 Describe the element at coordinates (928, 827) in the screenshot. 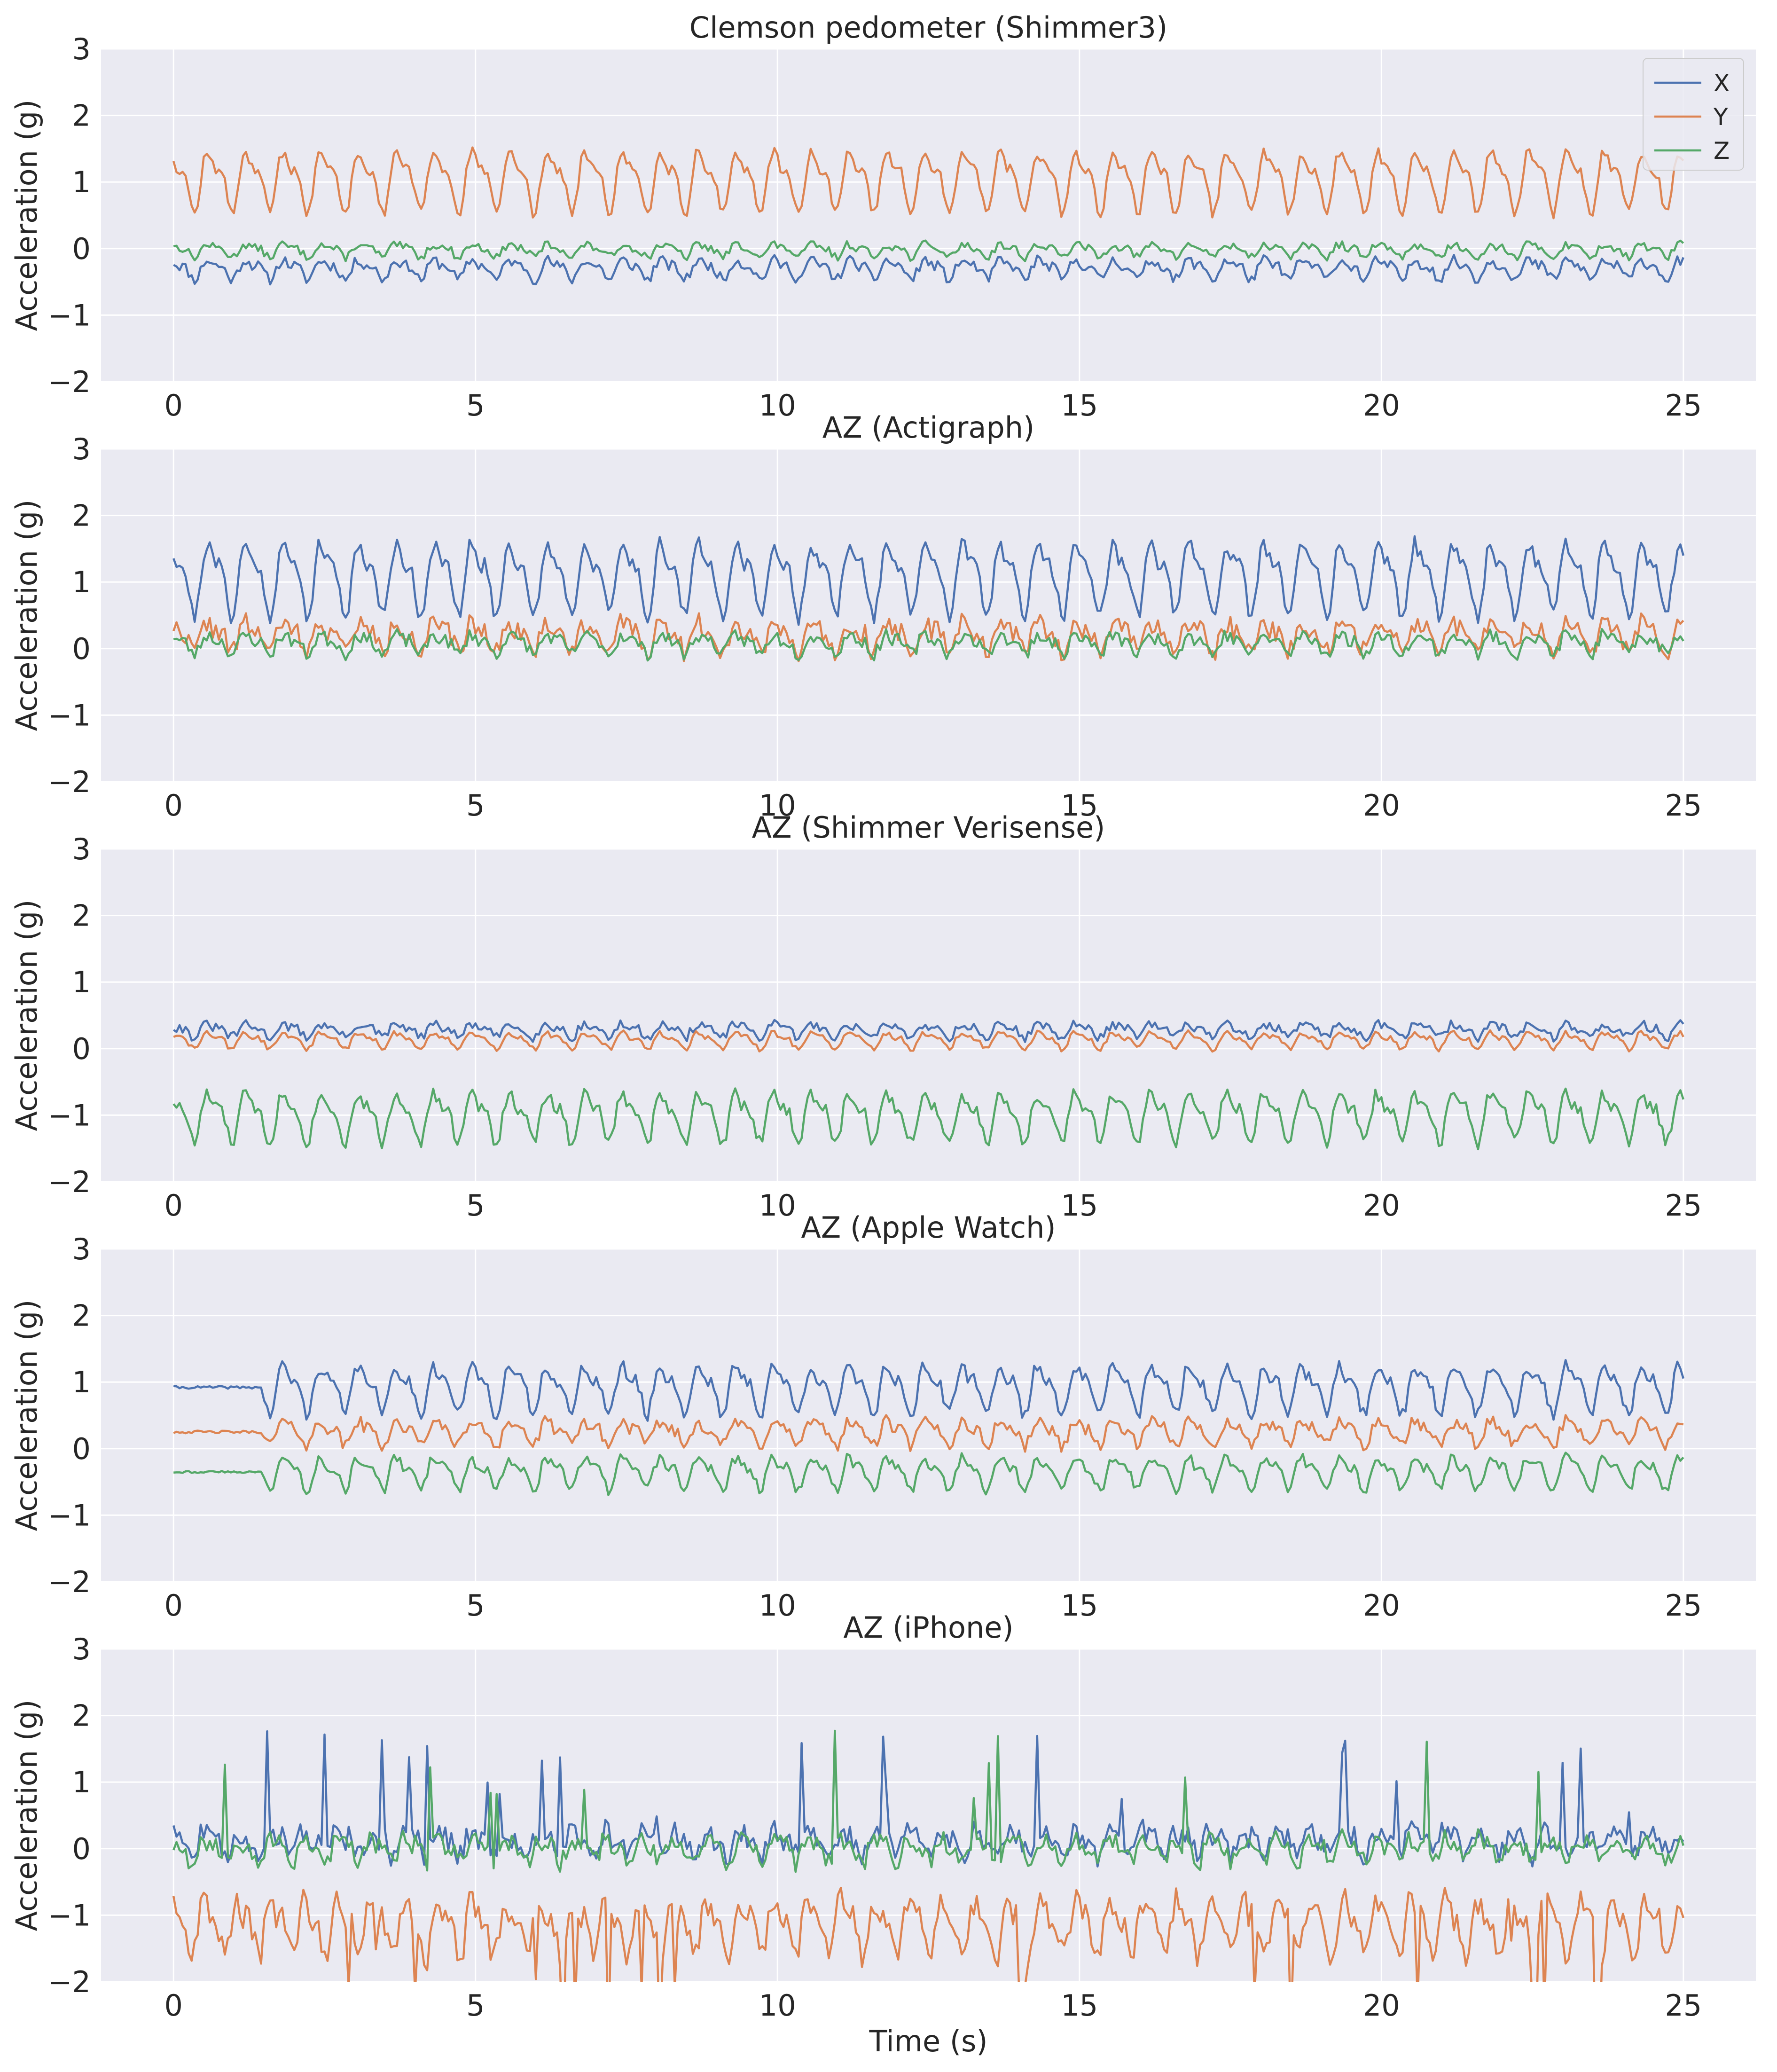

I see `panel-title: AZ (Shimmer Verisense)` at that location.